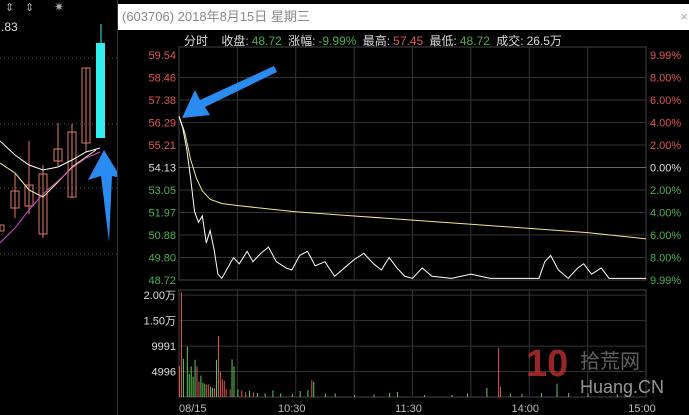  Describe the element at coordinates (162, 281) in the screenshot. I see `price-tick: 48.72` at that location.